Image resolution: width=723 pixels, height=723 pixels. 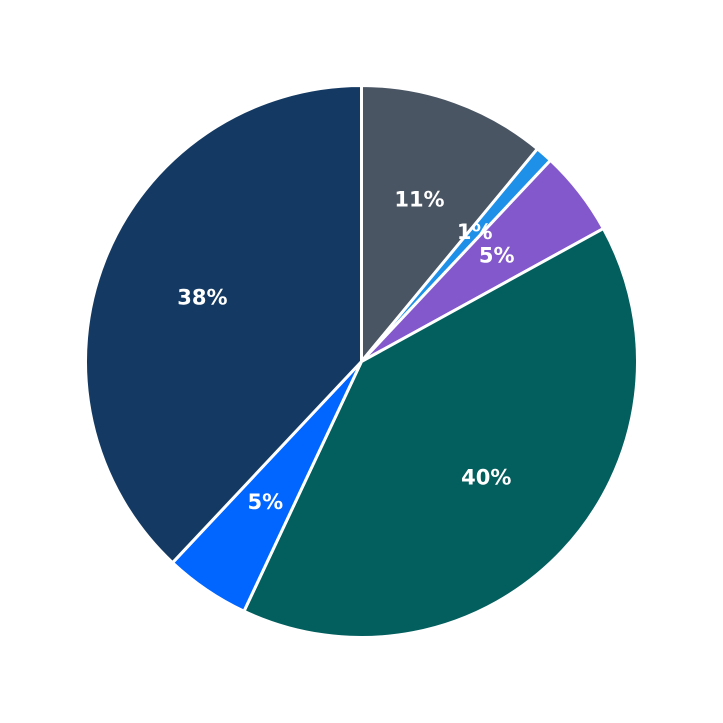 I want to click on pie-slice-label: 38%, so click(x=202, y=298).